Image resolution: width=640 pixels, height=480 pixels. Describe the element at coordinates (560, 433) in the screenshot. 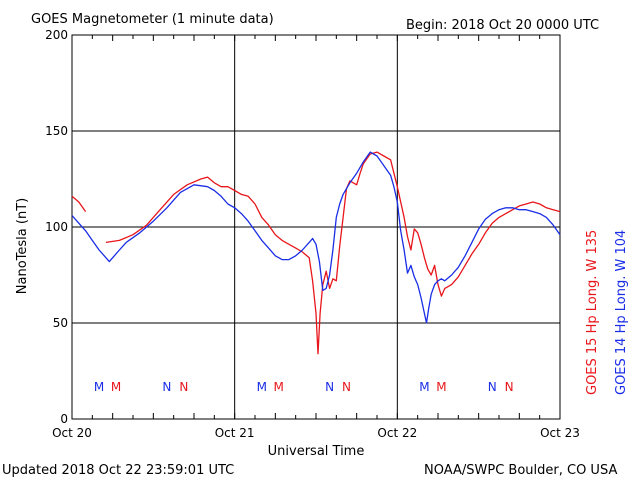

I see `x-tick-label: Oct 23` at that location.